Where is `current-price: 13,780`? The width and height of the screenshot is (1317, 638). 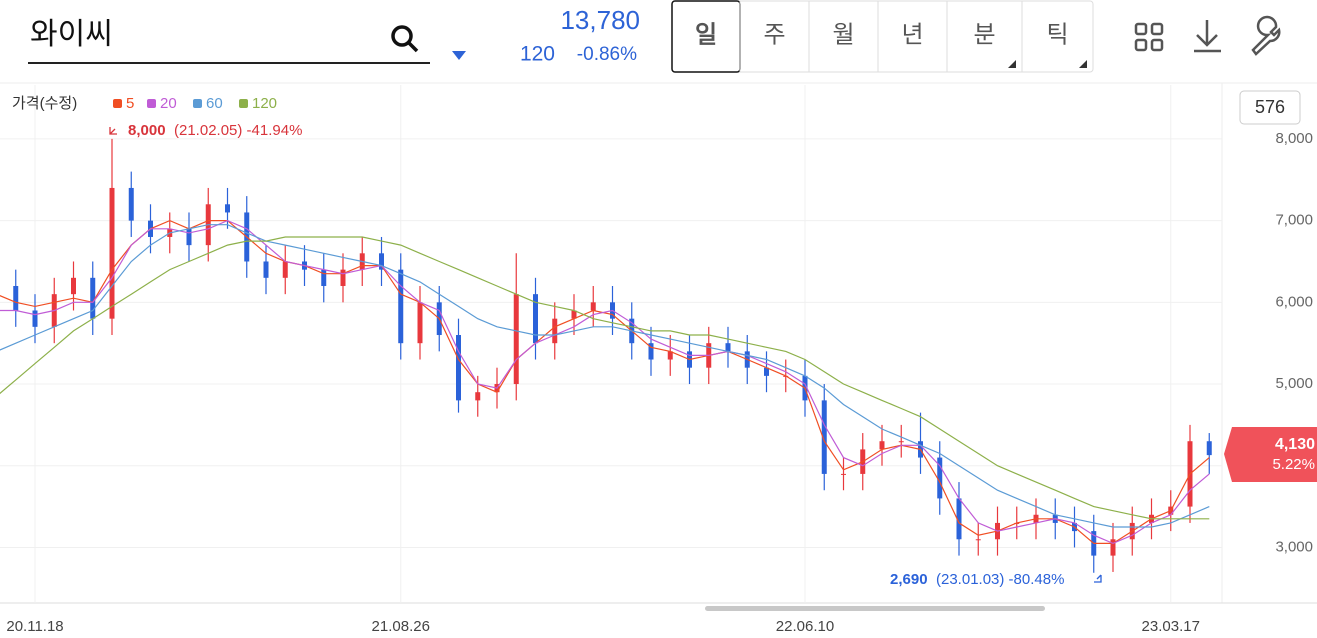
current-price: 13,780 is located at coordinates (600, 20).